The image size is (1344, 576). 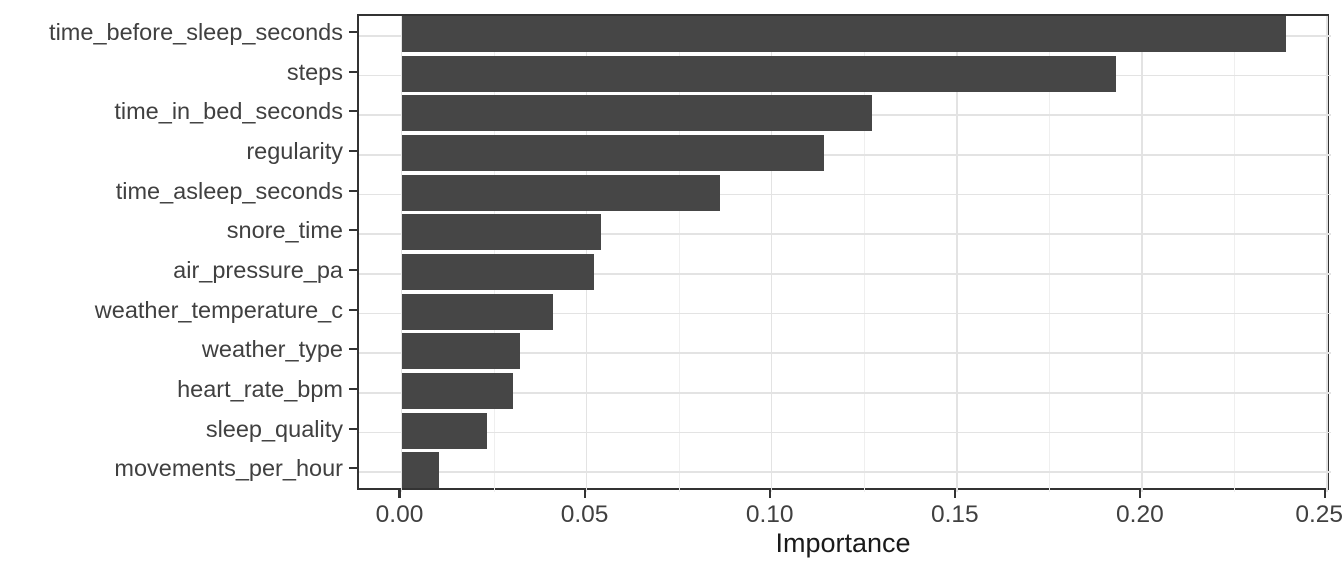 I want to click on y-tick-label: air_pressure_pa, so click(x=258, y=269).